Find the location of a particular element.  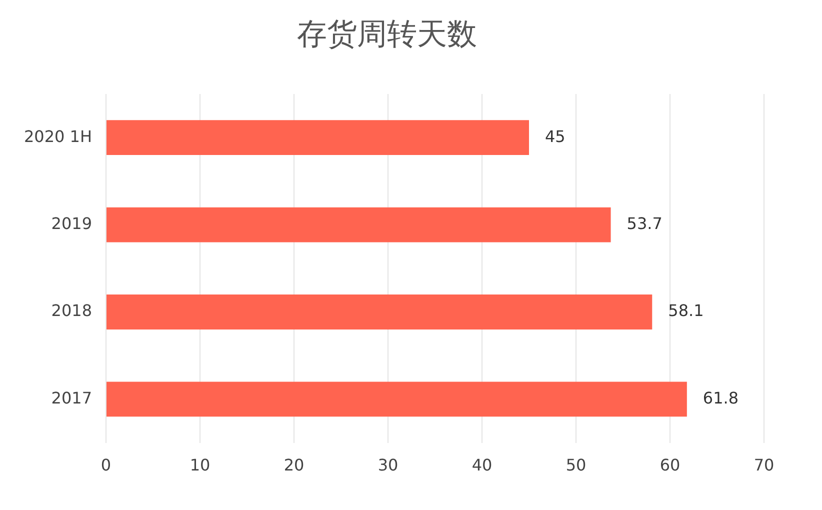

x-tick-label: 30 is located at coordinates (388, 465).